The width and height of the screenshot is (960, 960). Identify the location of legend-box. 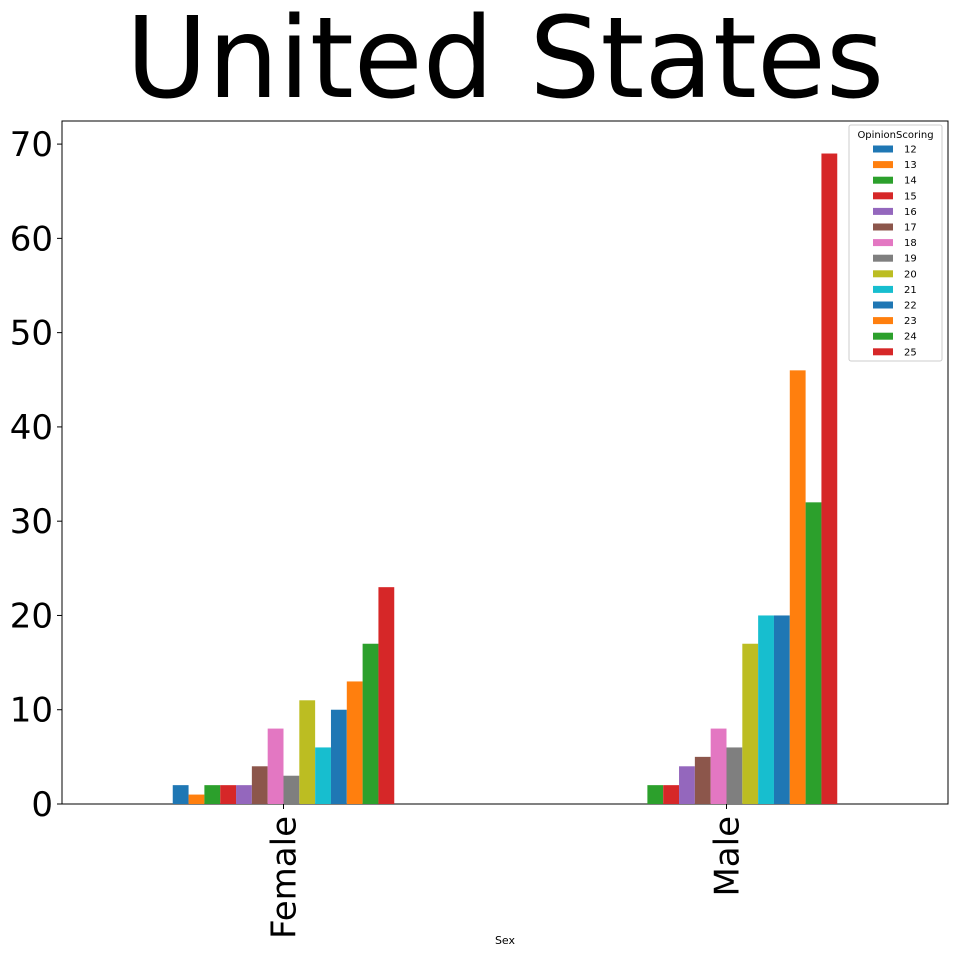
(895, 243).